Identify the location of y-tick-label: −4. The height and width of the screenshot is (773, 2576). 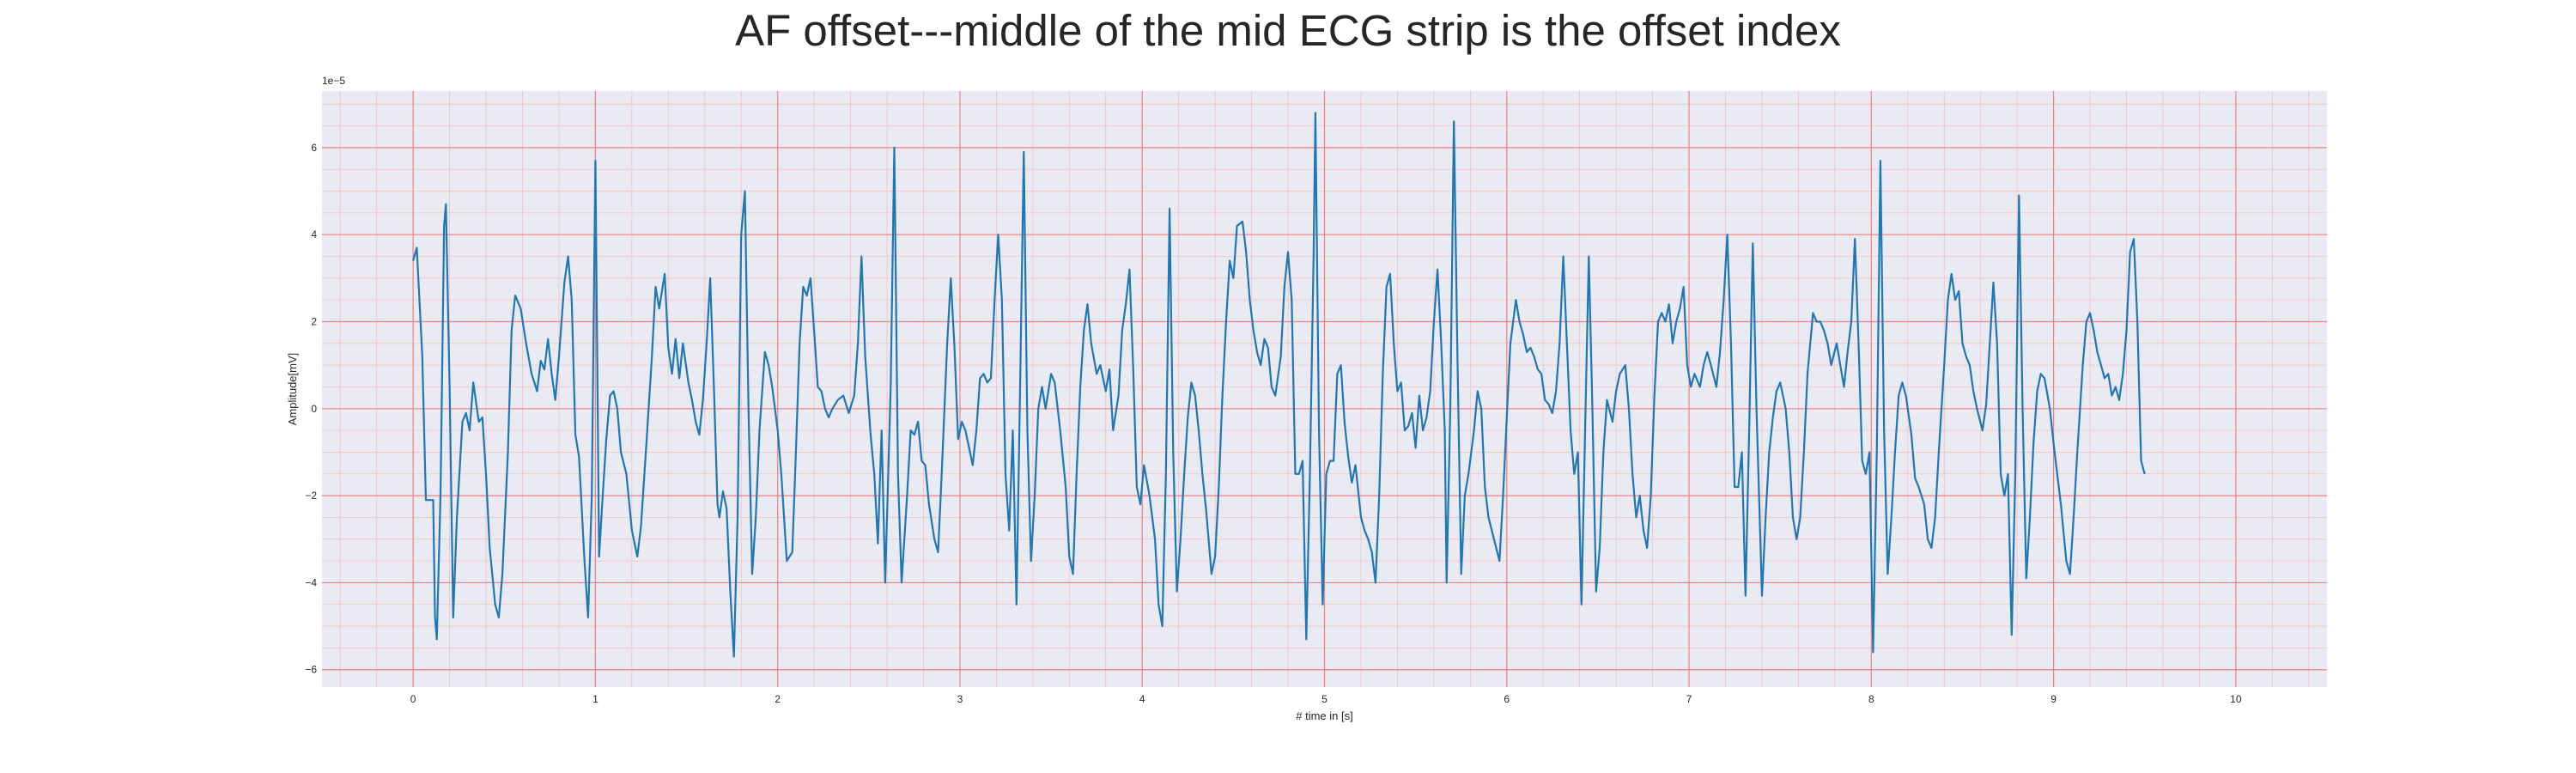
(311, 582).